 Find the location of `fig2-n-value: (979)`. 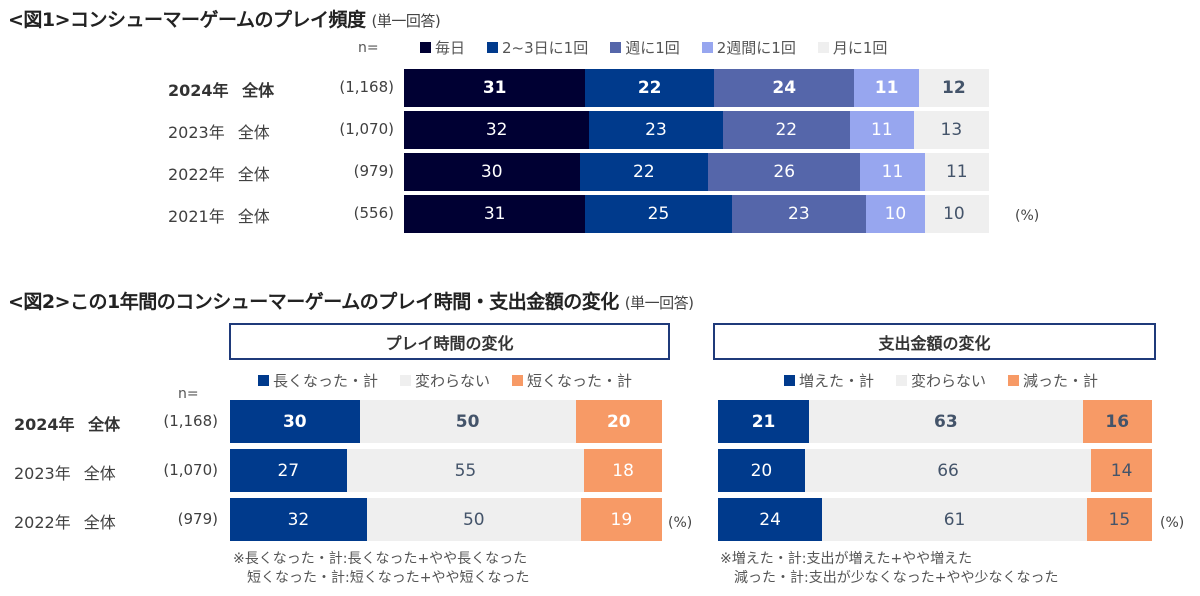

fig2-n-value: (979) is located at coordinates (197, 518).